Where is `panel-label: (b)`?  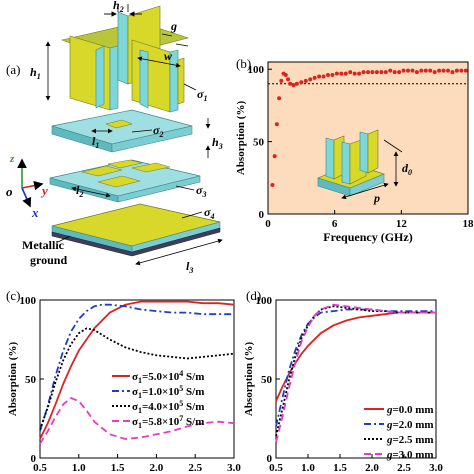 panel-label: (b) is located at coordinates (243, 63).